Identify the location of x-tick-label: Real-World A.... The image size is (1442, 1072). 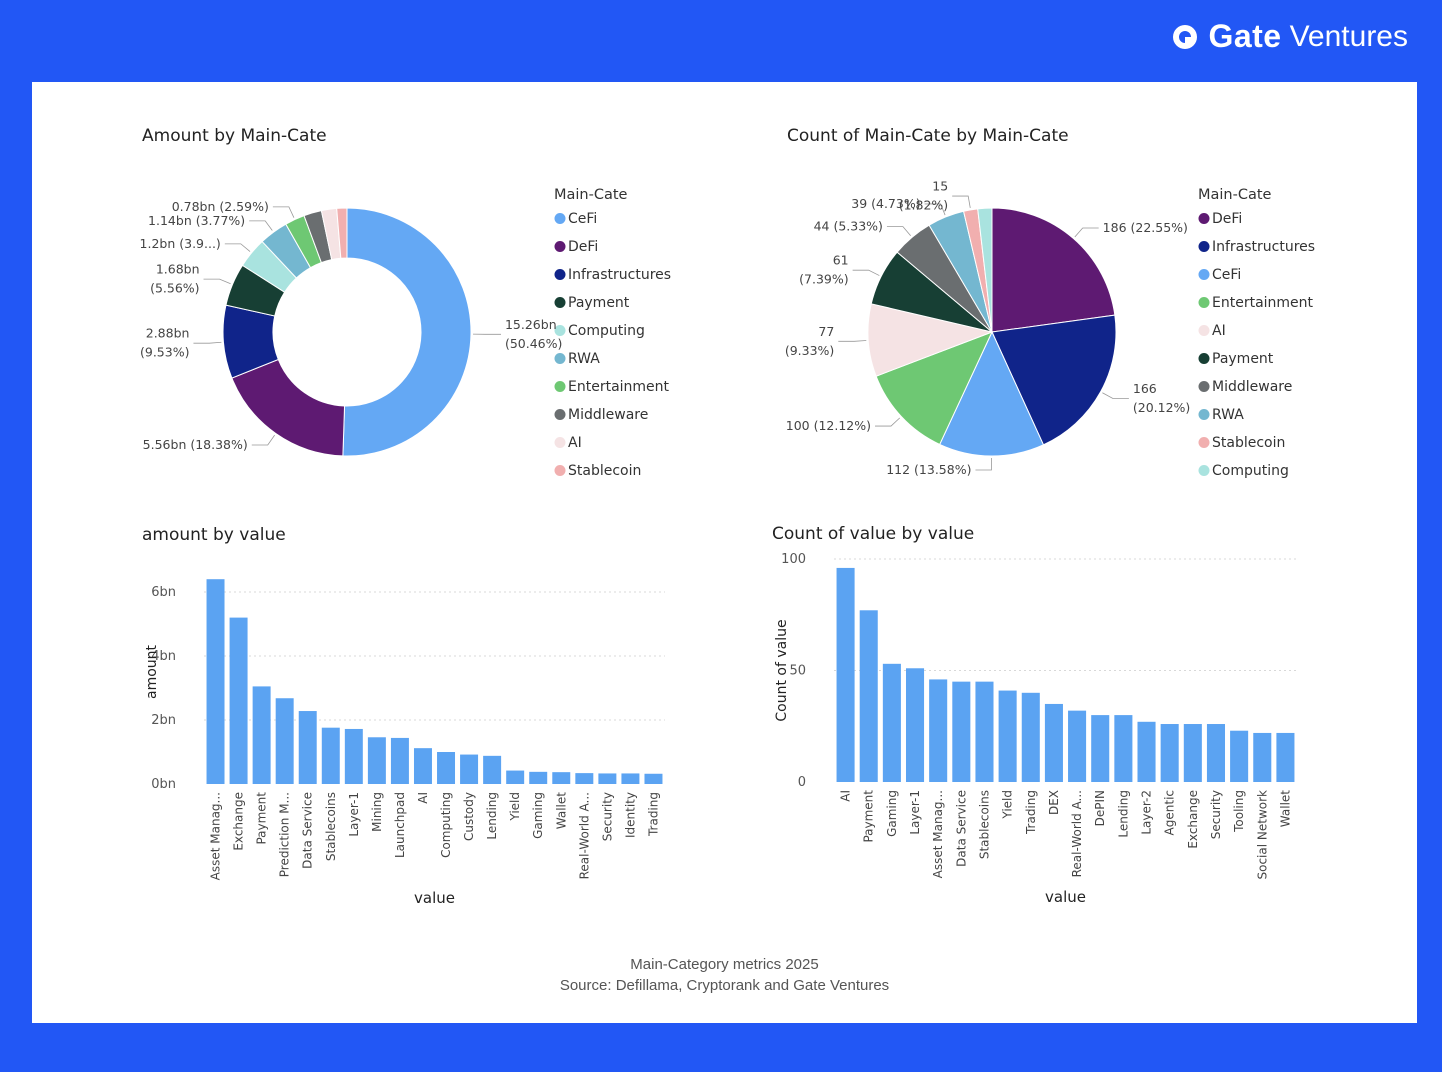
(584, 835).